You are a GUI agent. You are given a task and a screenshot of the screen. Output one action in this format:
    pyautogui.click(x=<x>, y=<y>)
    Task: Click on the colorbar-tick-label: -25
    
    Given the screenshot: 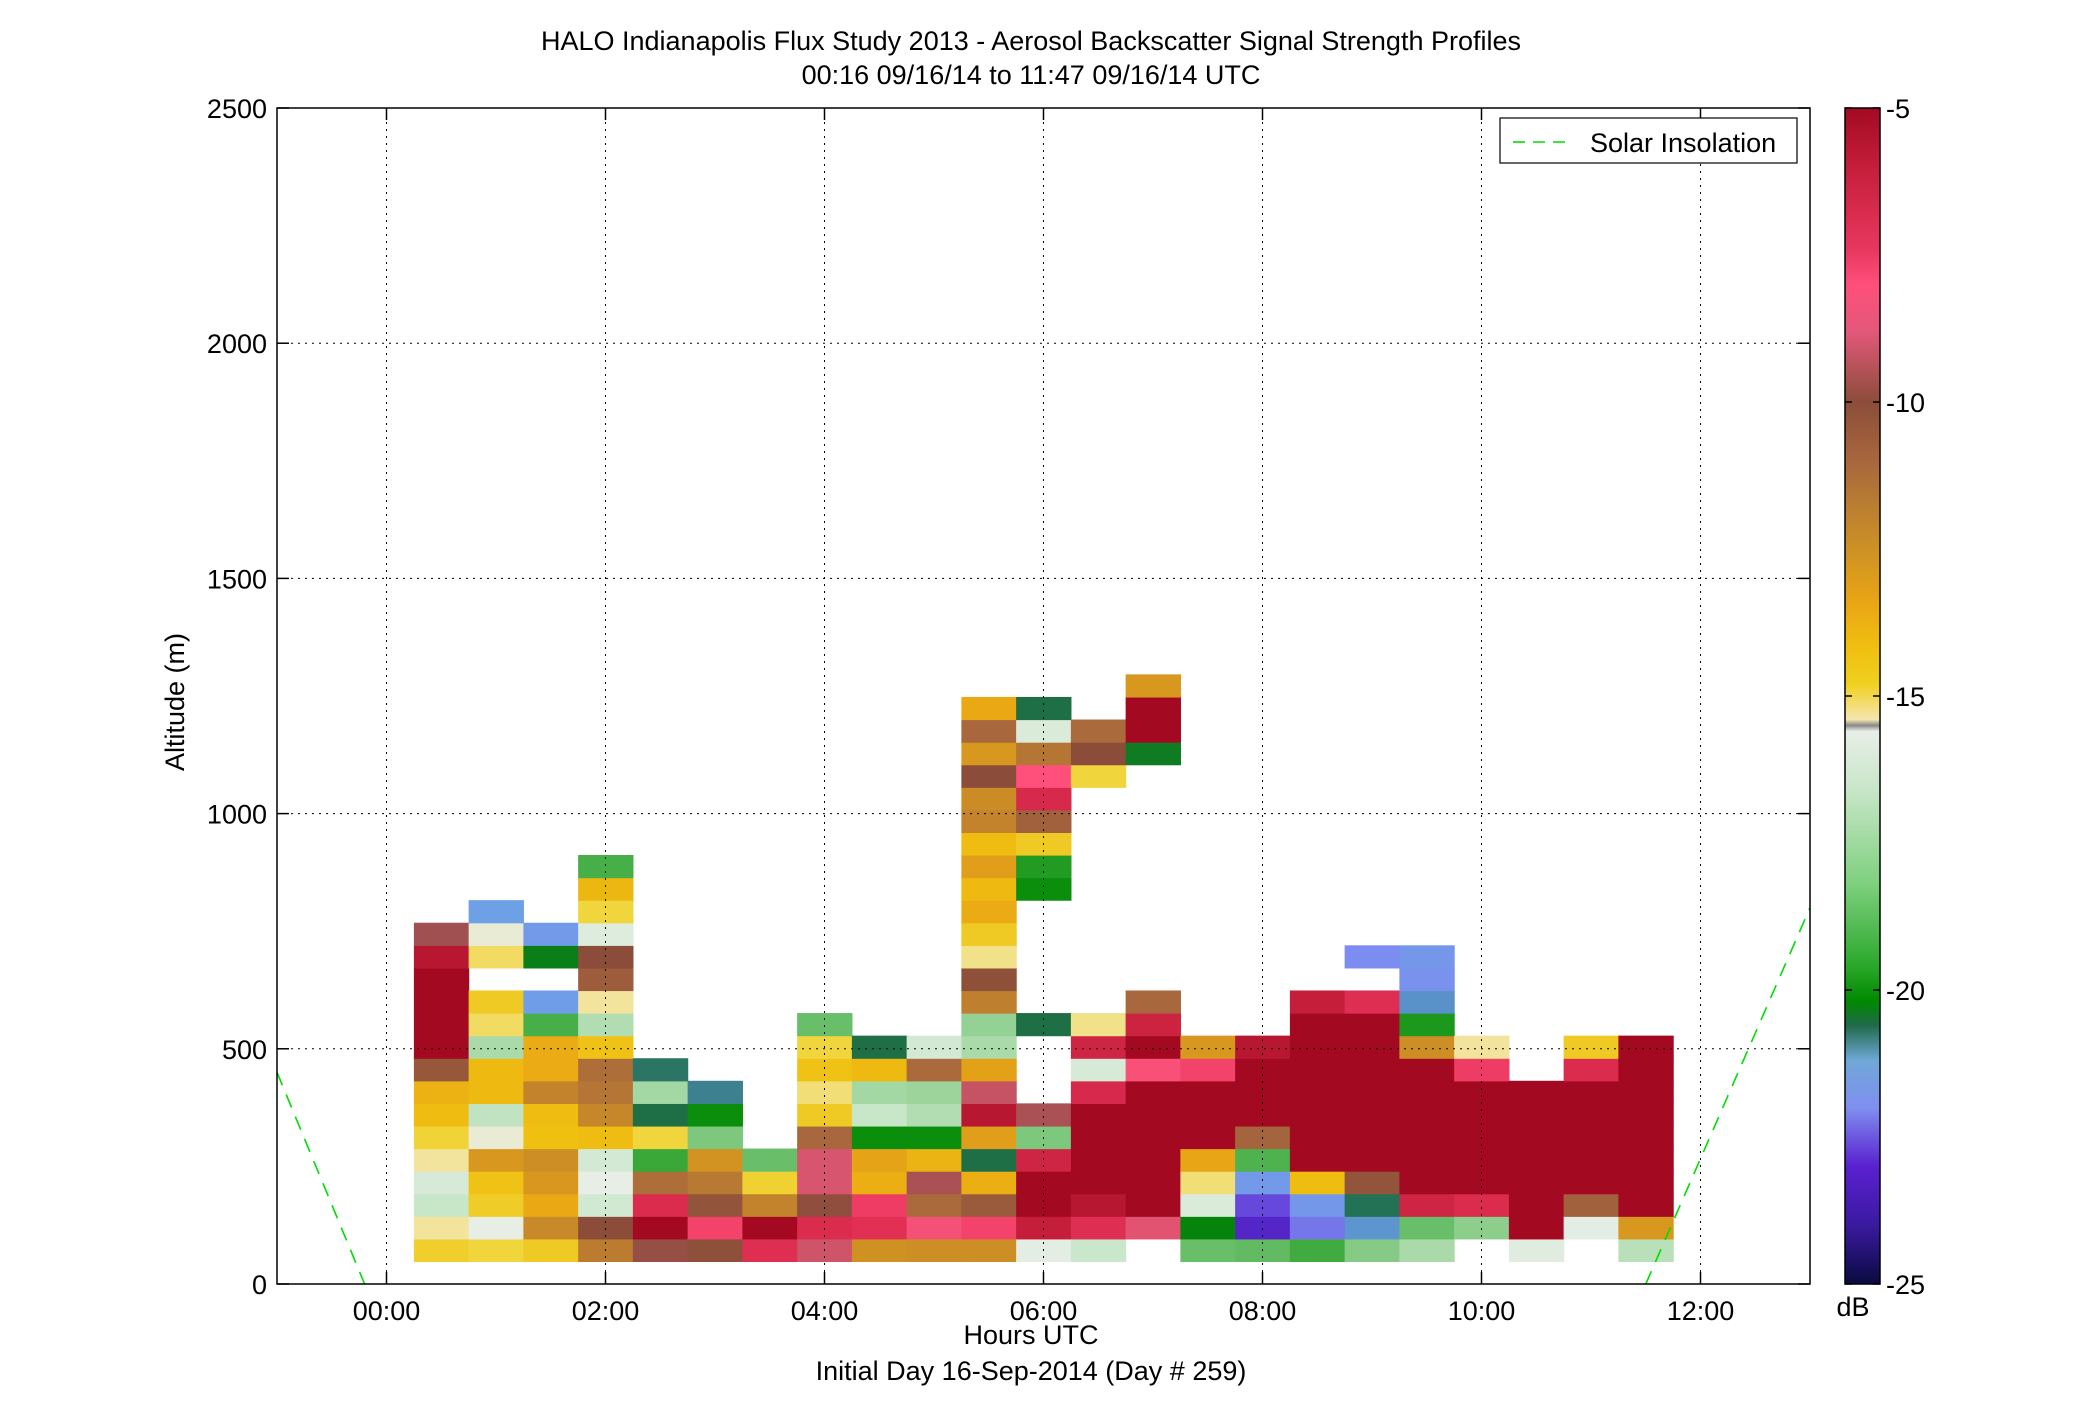 What is the action you would take?
    pyautogui.click(x=1905, y=1285)
    